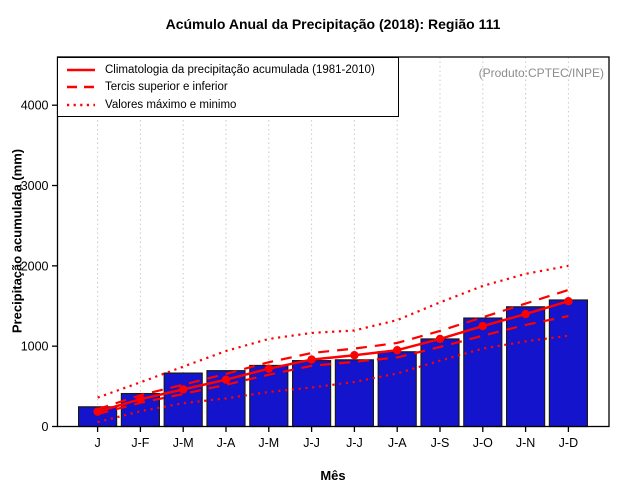 This screenshot has height=500, width=640. I want to click on bar-J-A, so click(397, 389).